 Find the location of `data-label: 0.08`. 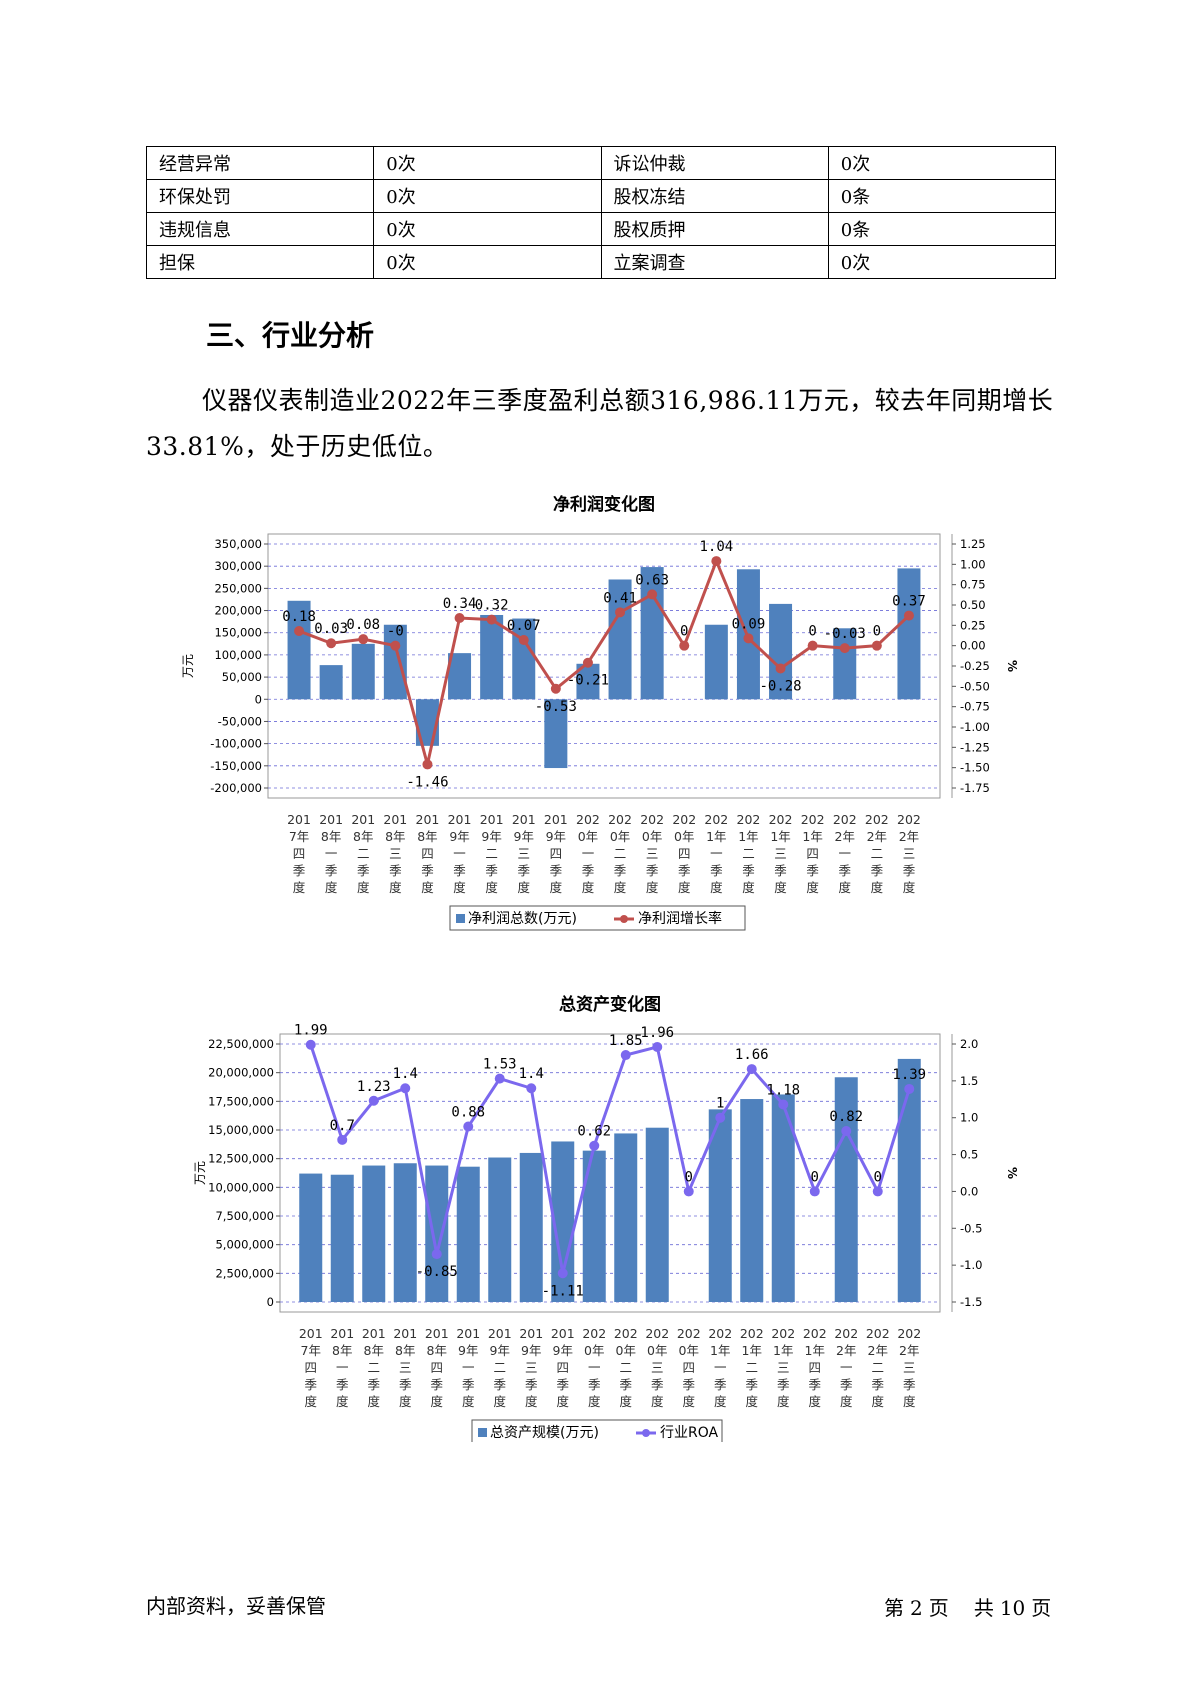

data-label: 0.08 is located at coordinates (363, 625).